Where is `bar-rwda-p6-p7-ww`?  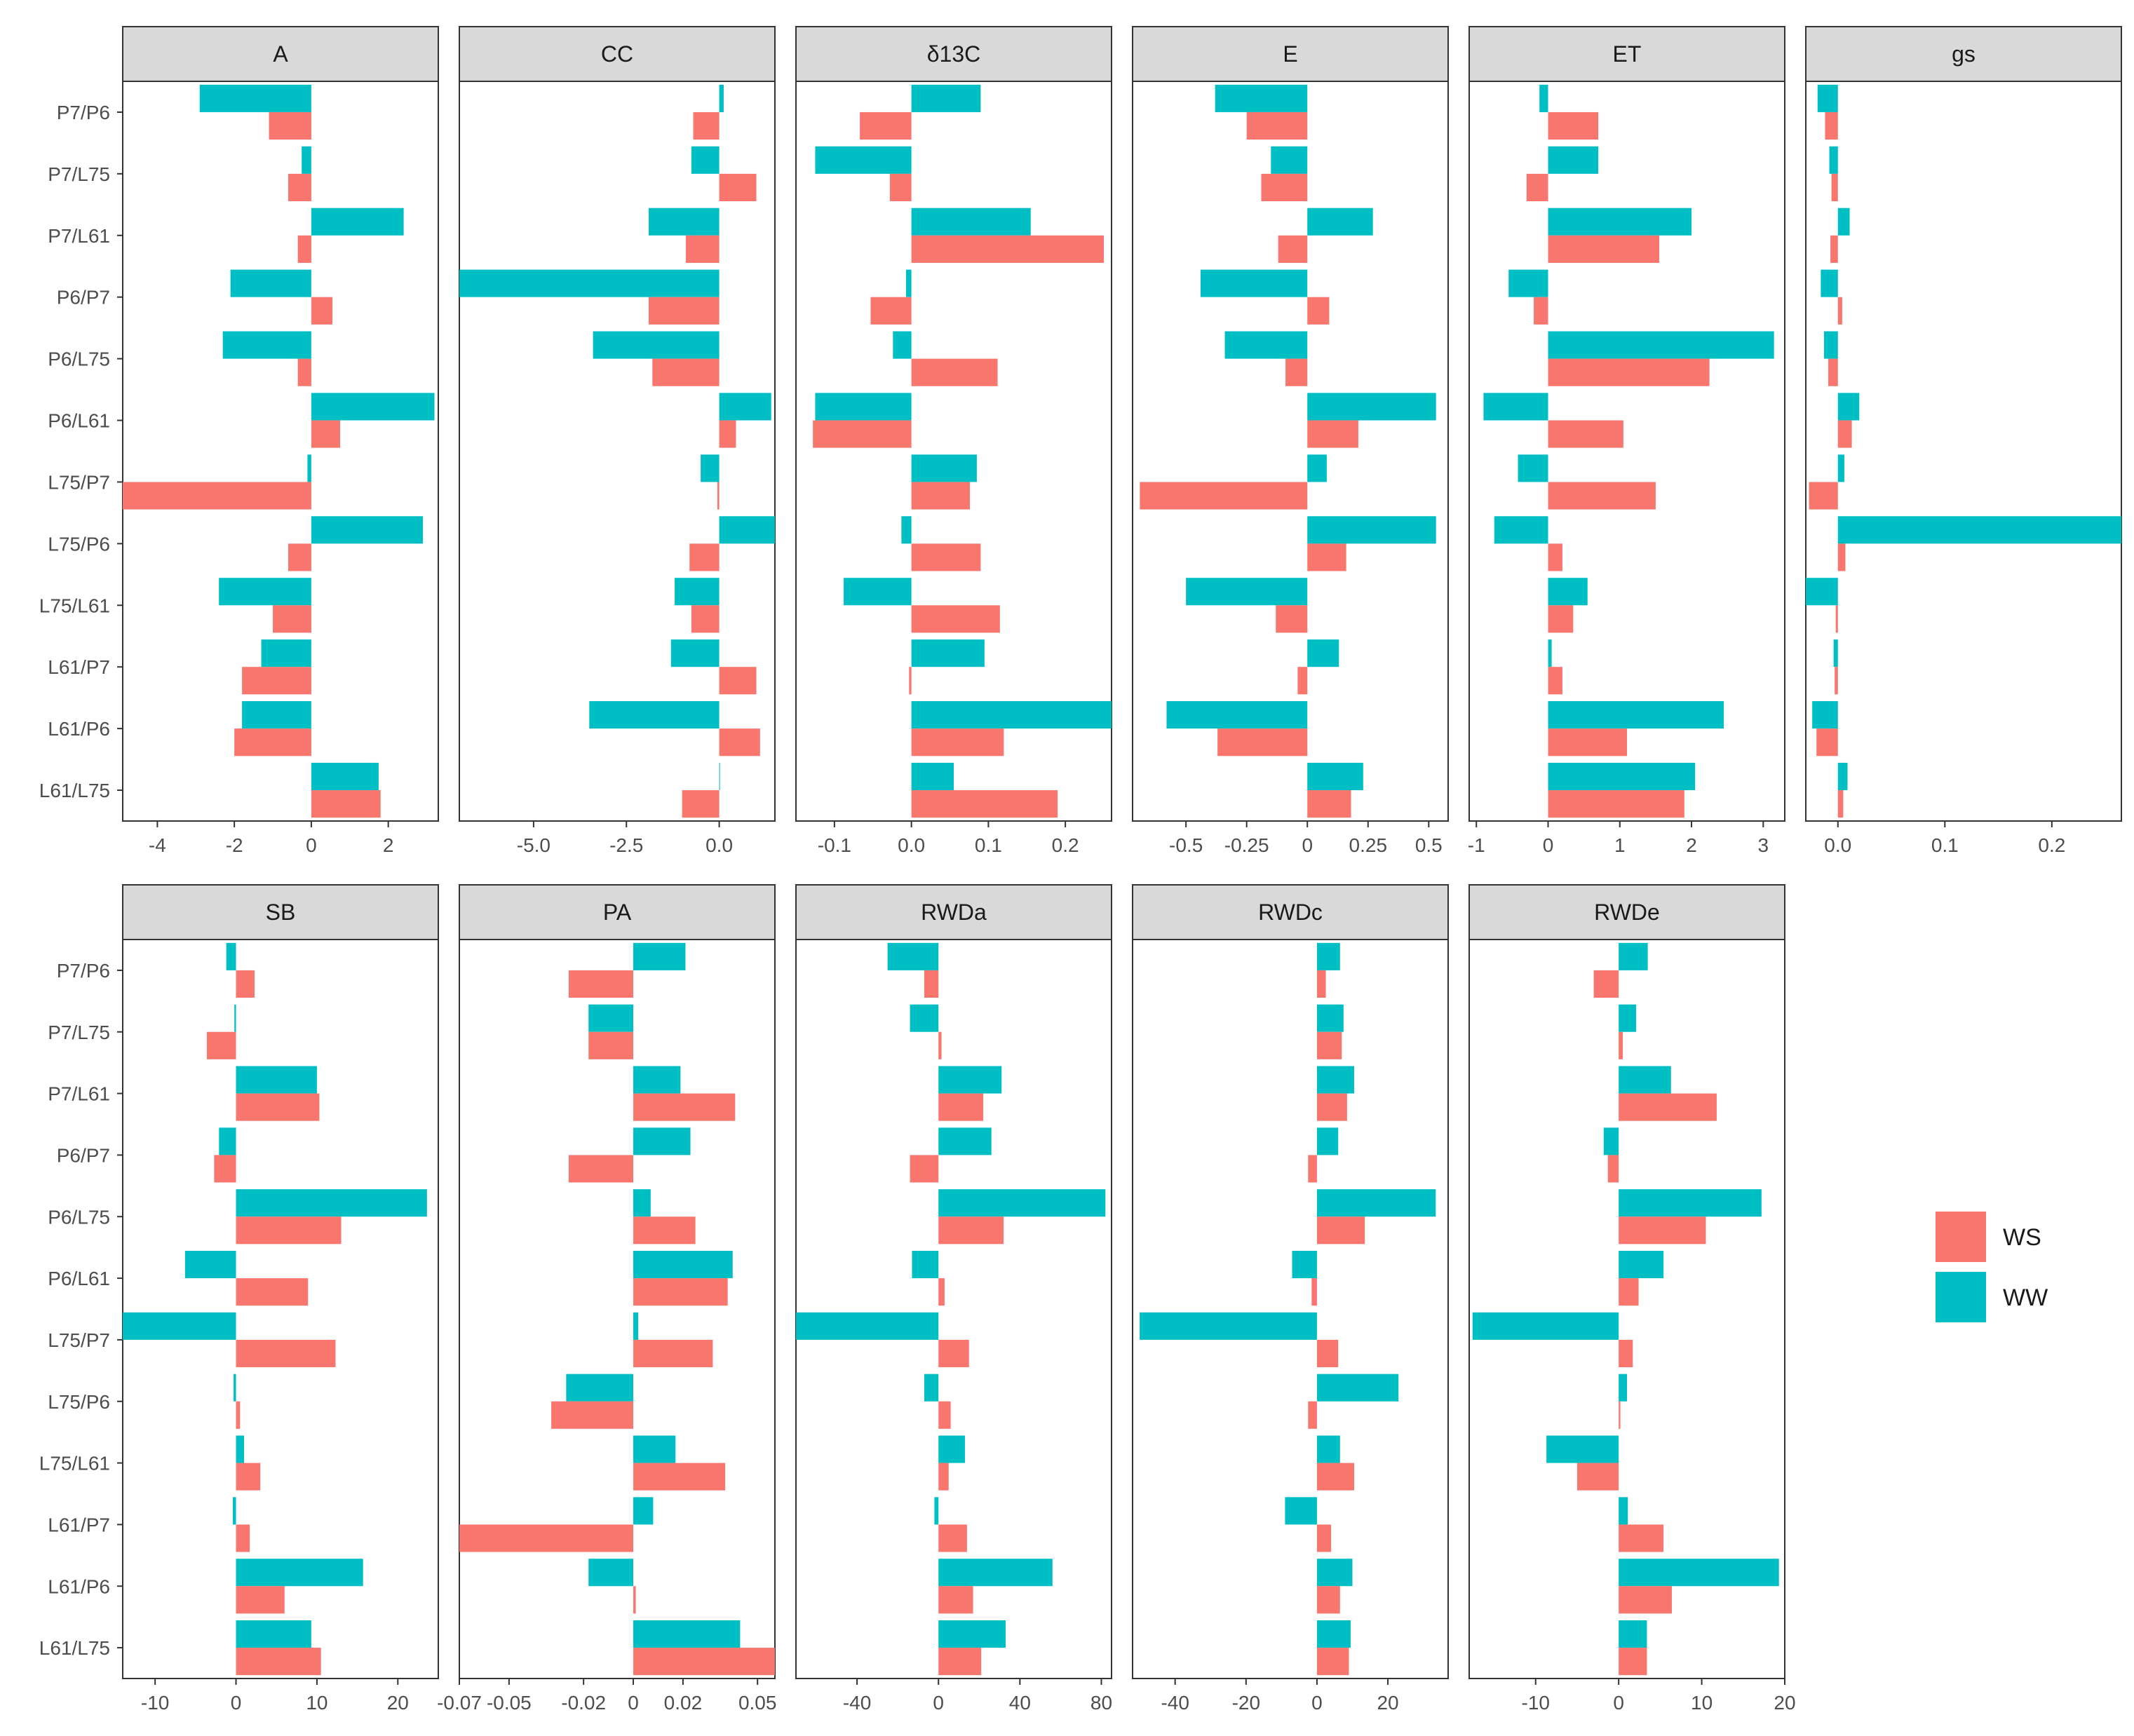
bar-rwda-p6-p7-ww is located at coordinates (965, 1141).